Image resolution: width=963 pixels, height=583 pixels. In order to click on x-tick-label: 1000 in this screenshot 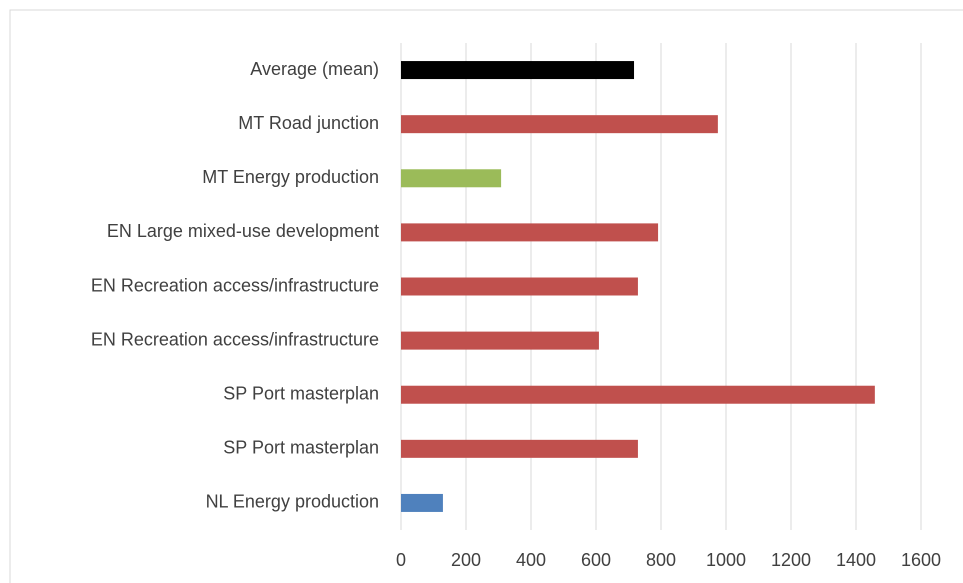, I will do `click(726, 560)`.